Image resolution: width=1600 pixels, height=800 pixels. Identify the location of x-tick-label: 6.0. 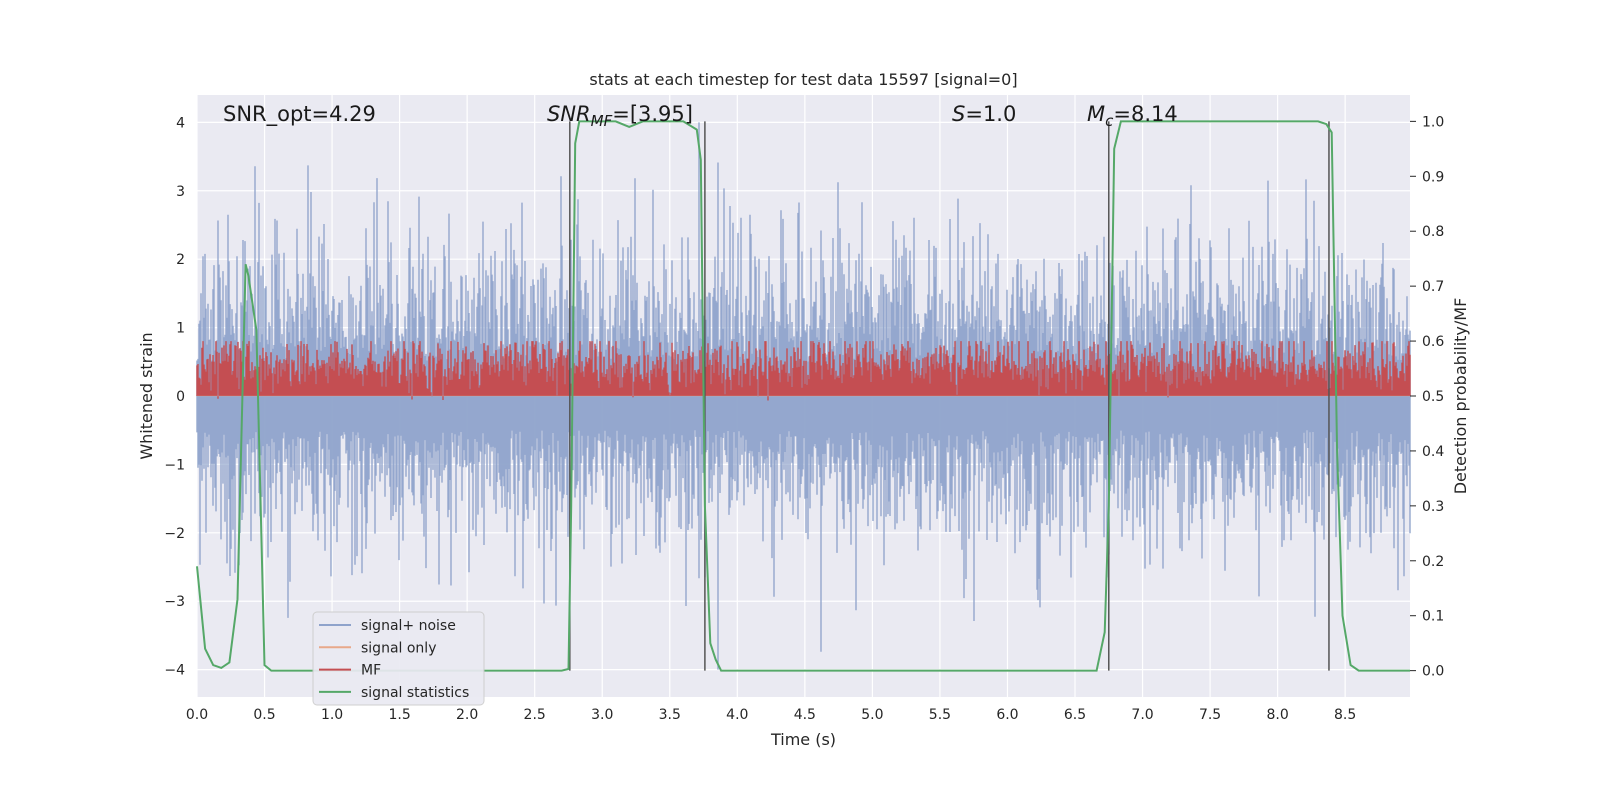
(1007, 715).